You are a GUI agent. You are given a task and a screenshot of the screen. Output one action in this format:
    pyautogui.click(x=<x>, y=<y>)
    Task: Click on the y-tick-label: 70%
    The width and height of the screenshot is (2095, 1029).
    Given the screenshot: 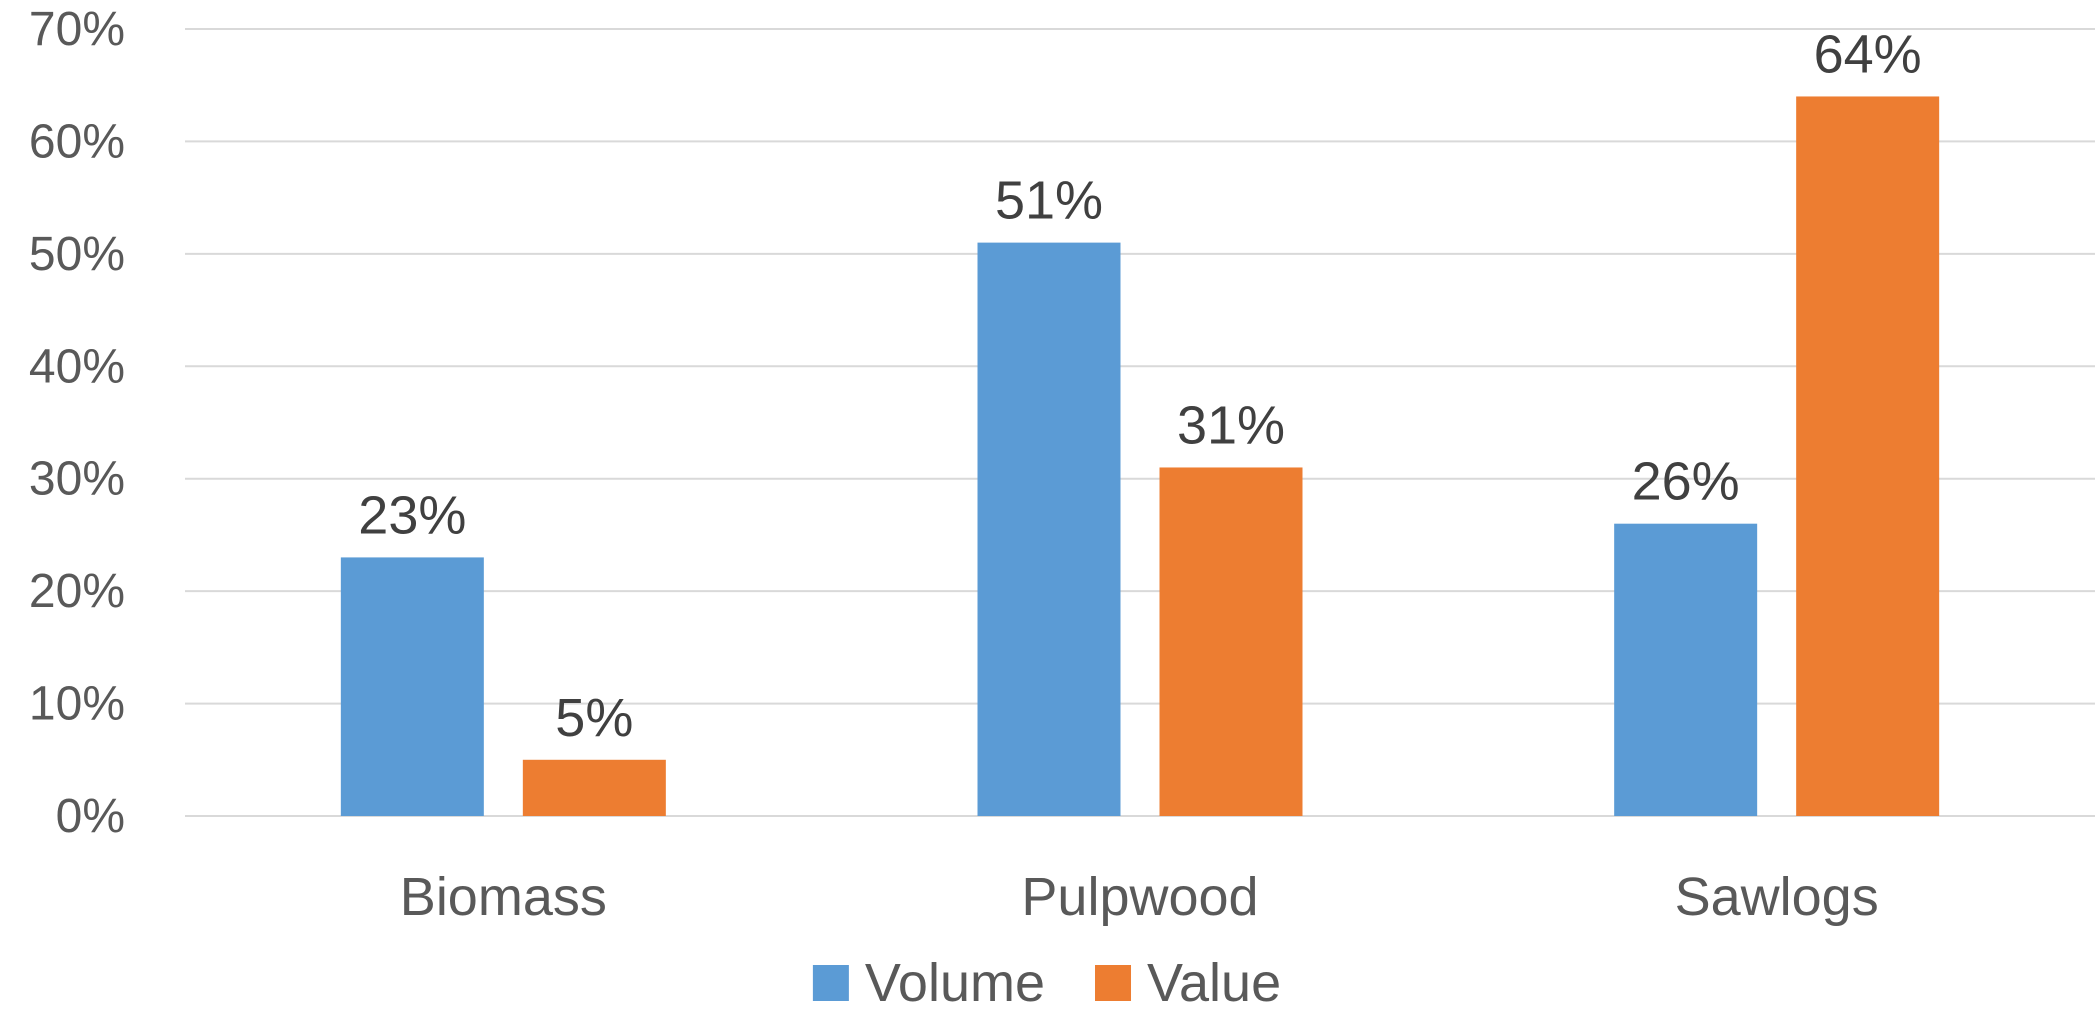 What is the action you would take?
    pyautogui.click(x=77, y=29)
    